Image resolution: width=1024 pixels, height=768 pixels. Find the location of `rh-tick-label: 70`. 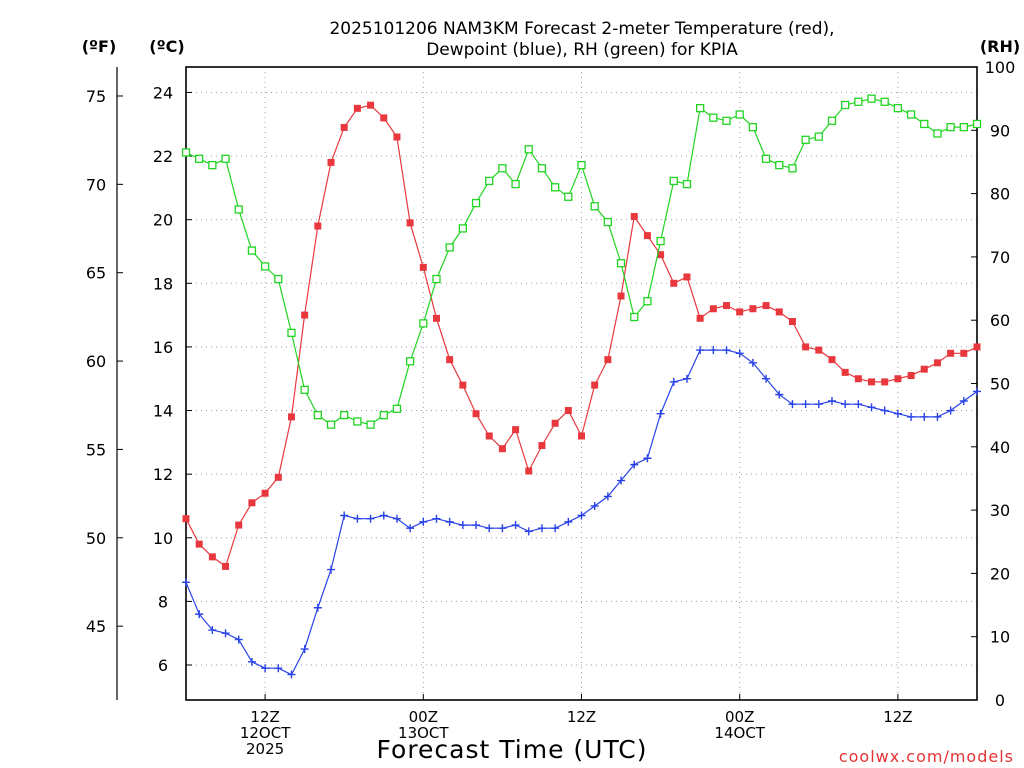

rh-tick-label: 70 is located at coordinates (1000, 257).